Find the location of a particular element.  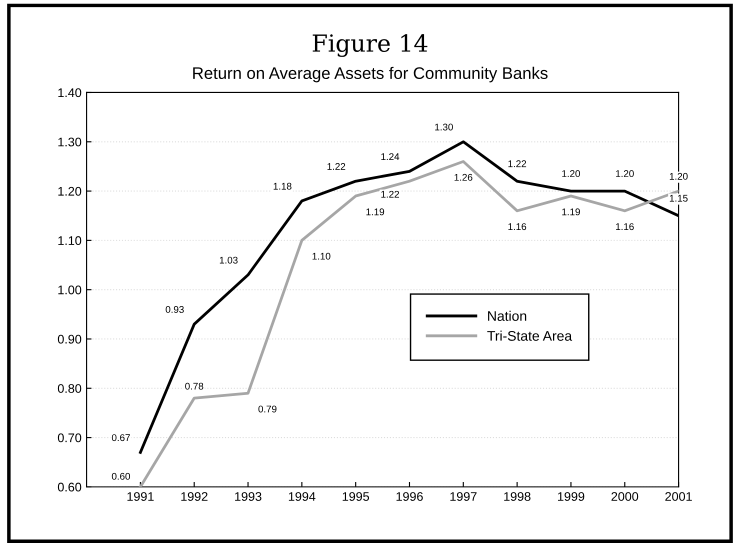

y-tick-label: 0.60 is located at coordinates (70, 487).